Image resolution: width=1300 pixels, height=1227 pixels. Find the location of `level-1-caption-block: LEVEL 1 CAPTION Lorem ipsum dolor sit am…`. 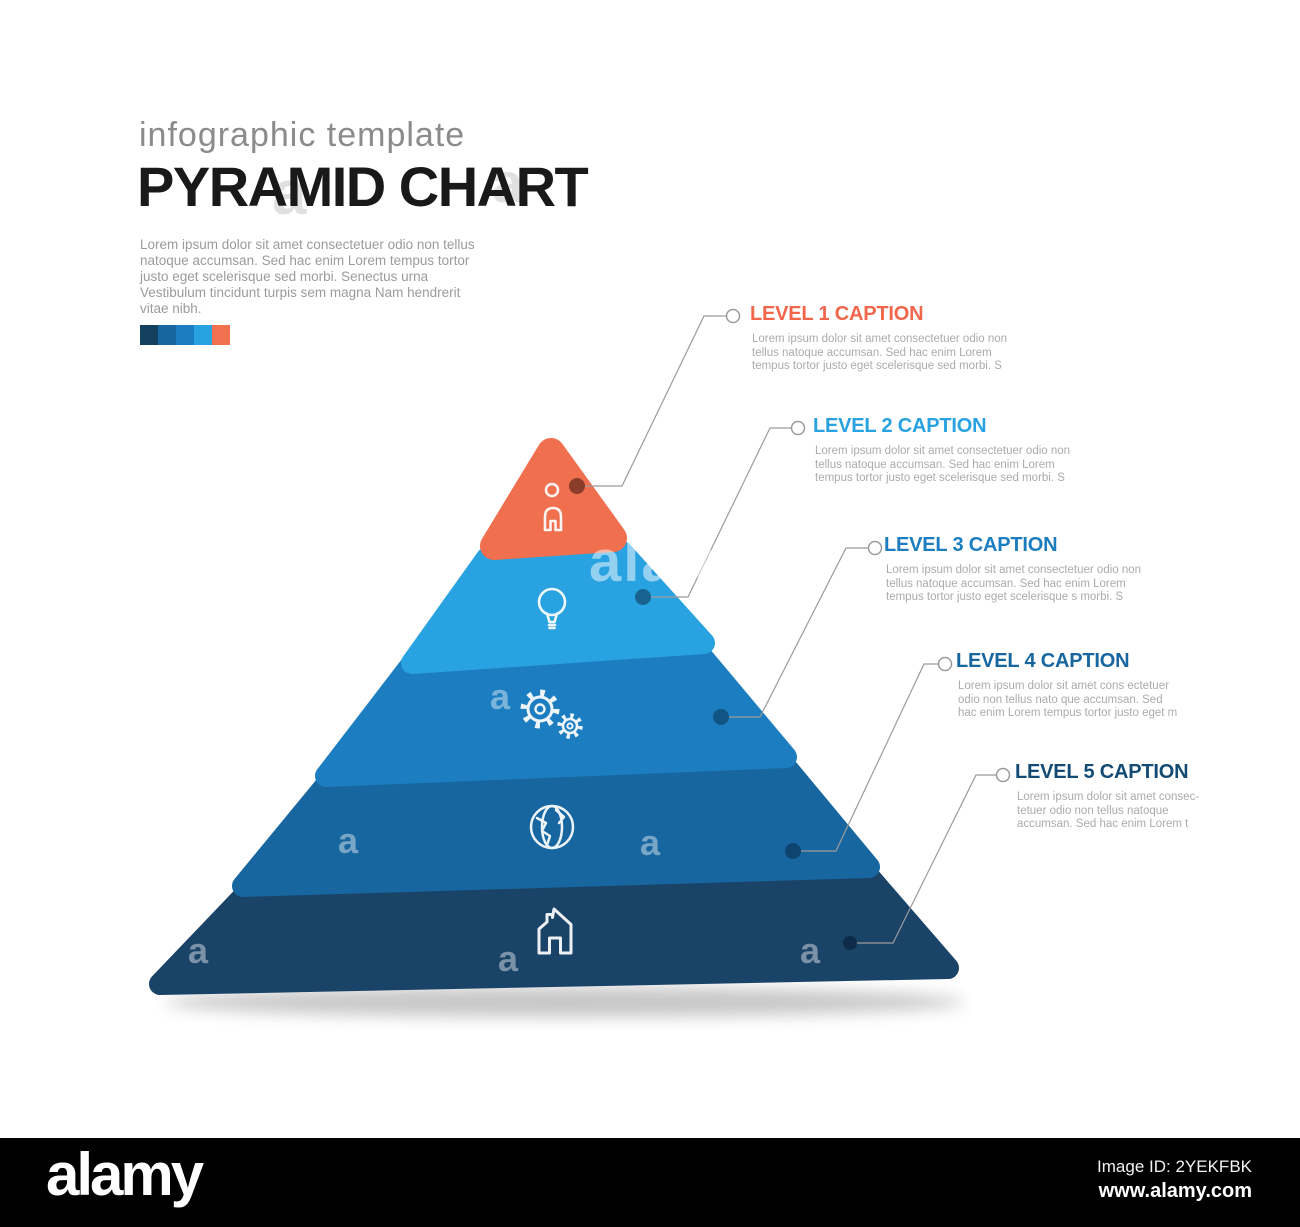

level-1-caption-block: LEVEL 1 CAPTION Lorem ipsum dolor sit am… is located at coordinates (879, 338).